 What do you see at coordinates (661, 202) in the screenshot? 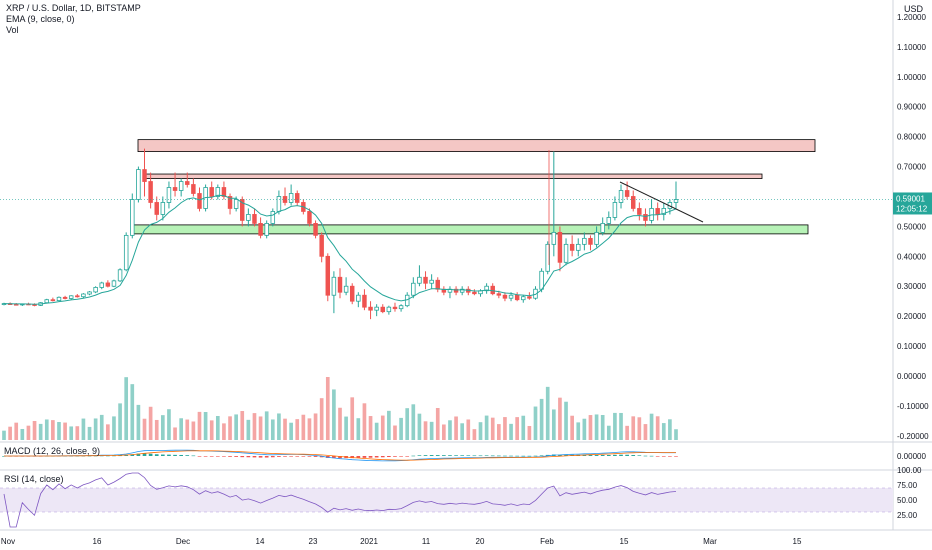
I see `trendline` at bounding box center [661, 202].